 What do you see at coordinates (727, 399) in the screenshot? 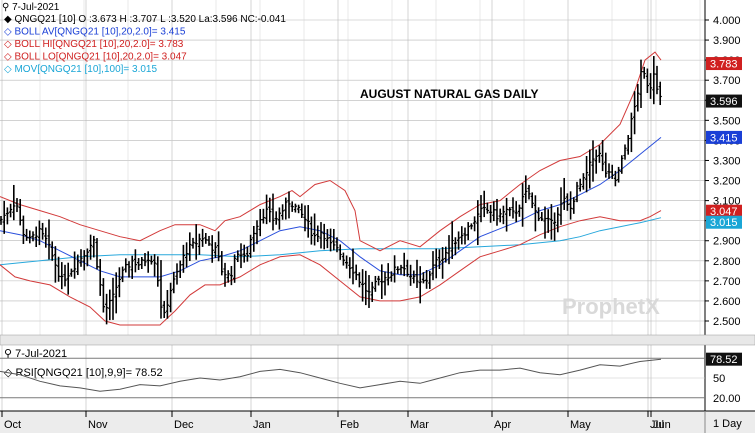
I see `rsi-tick-label: 20.00` at bounding box center [727, 399].